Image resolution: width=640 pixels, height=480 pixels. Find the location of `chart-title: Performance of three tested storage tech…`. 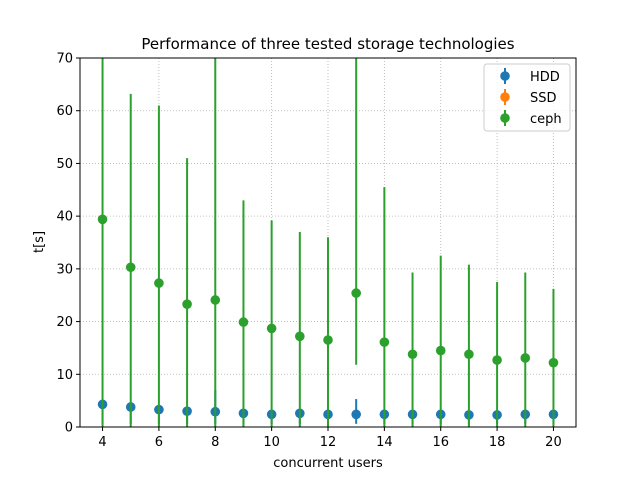

chart-title: Performance of three tested storage tech… is located at coordinates (327, 44).